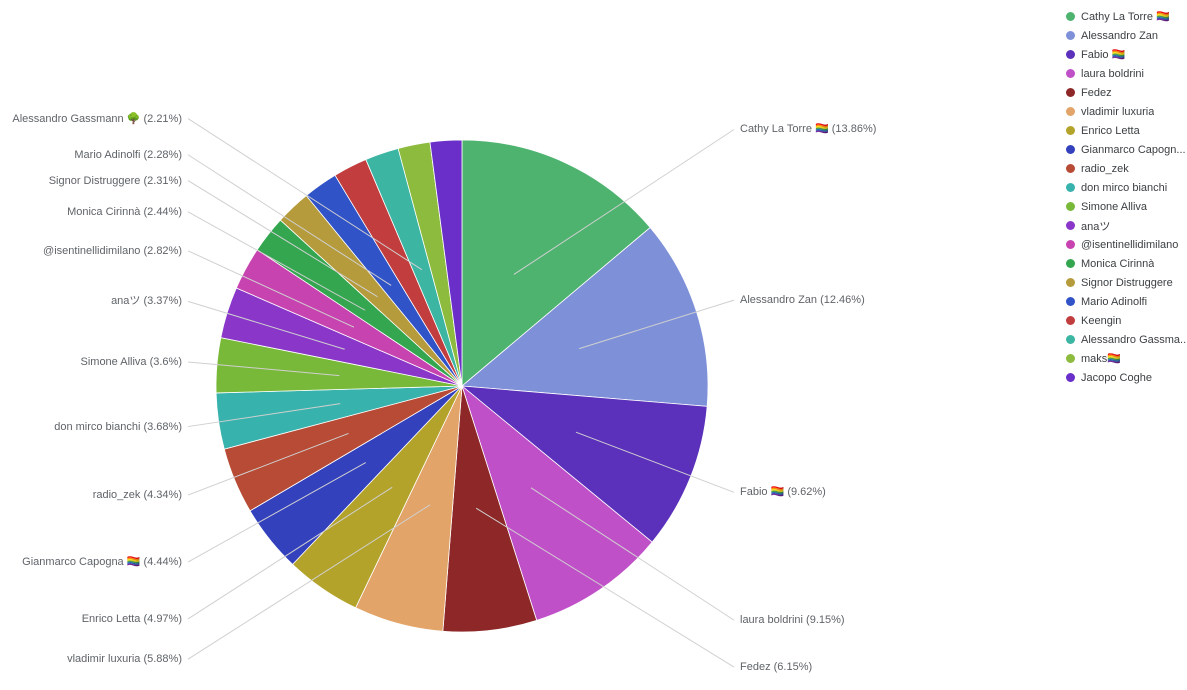  Describe the element at coordinates (128, 155) in the screenshot. I see `slice-callout-label: Mario Adinolfi (2.28%)` at that location.